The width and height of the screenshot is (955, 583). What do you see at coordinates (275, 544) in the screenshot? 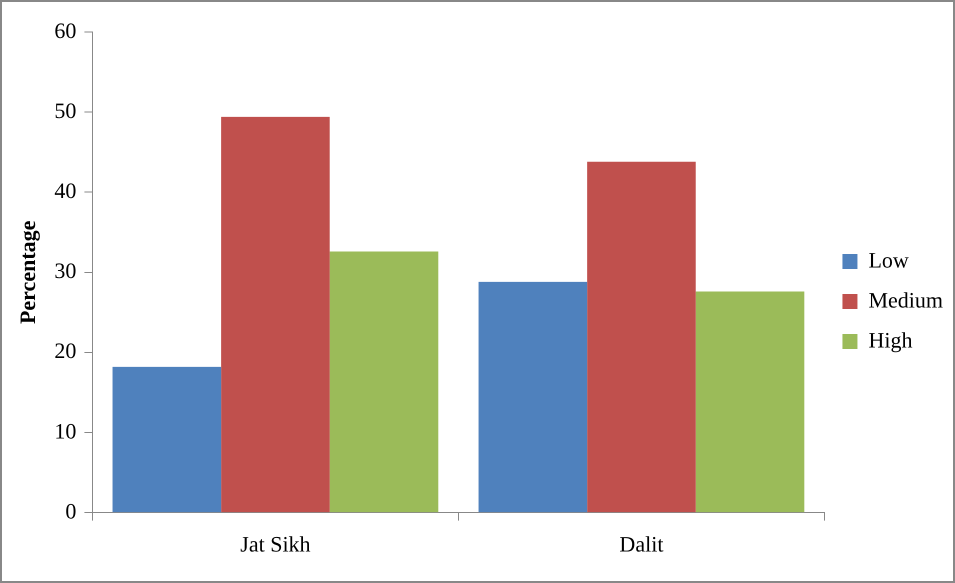
I see `x-tick-label: Jat Sikh` at bounding box center [275, 544].